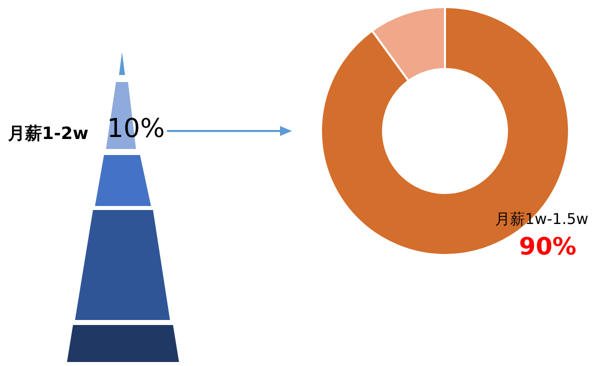 The image size is (600, 366). I want to click on data-label: 90%, so click(547, 246).